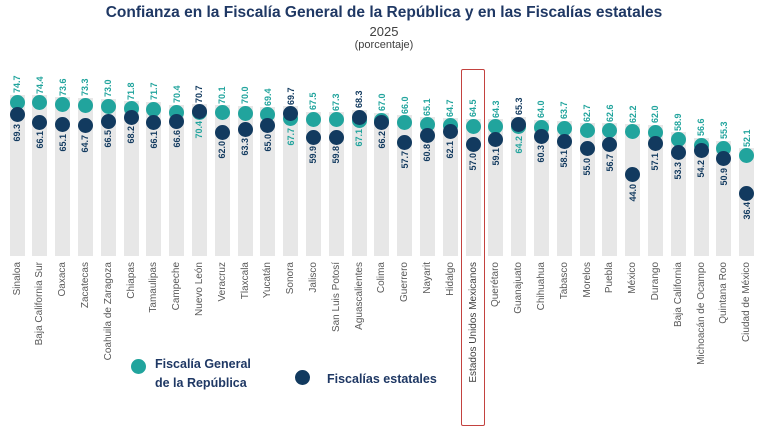  Describe the element at coordinates (245, 147) in the screenshot. I see `estatal-value-label: 63.3` at that location.